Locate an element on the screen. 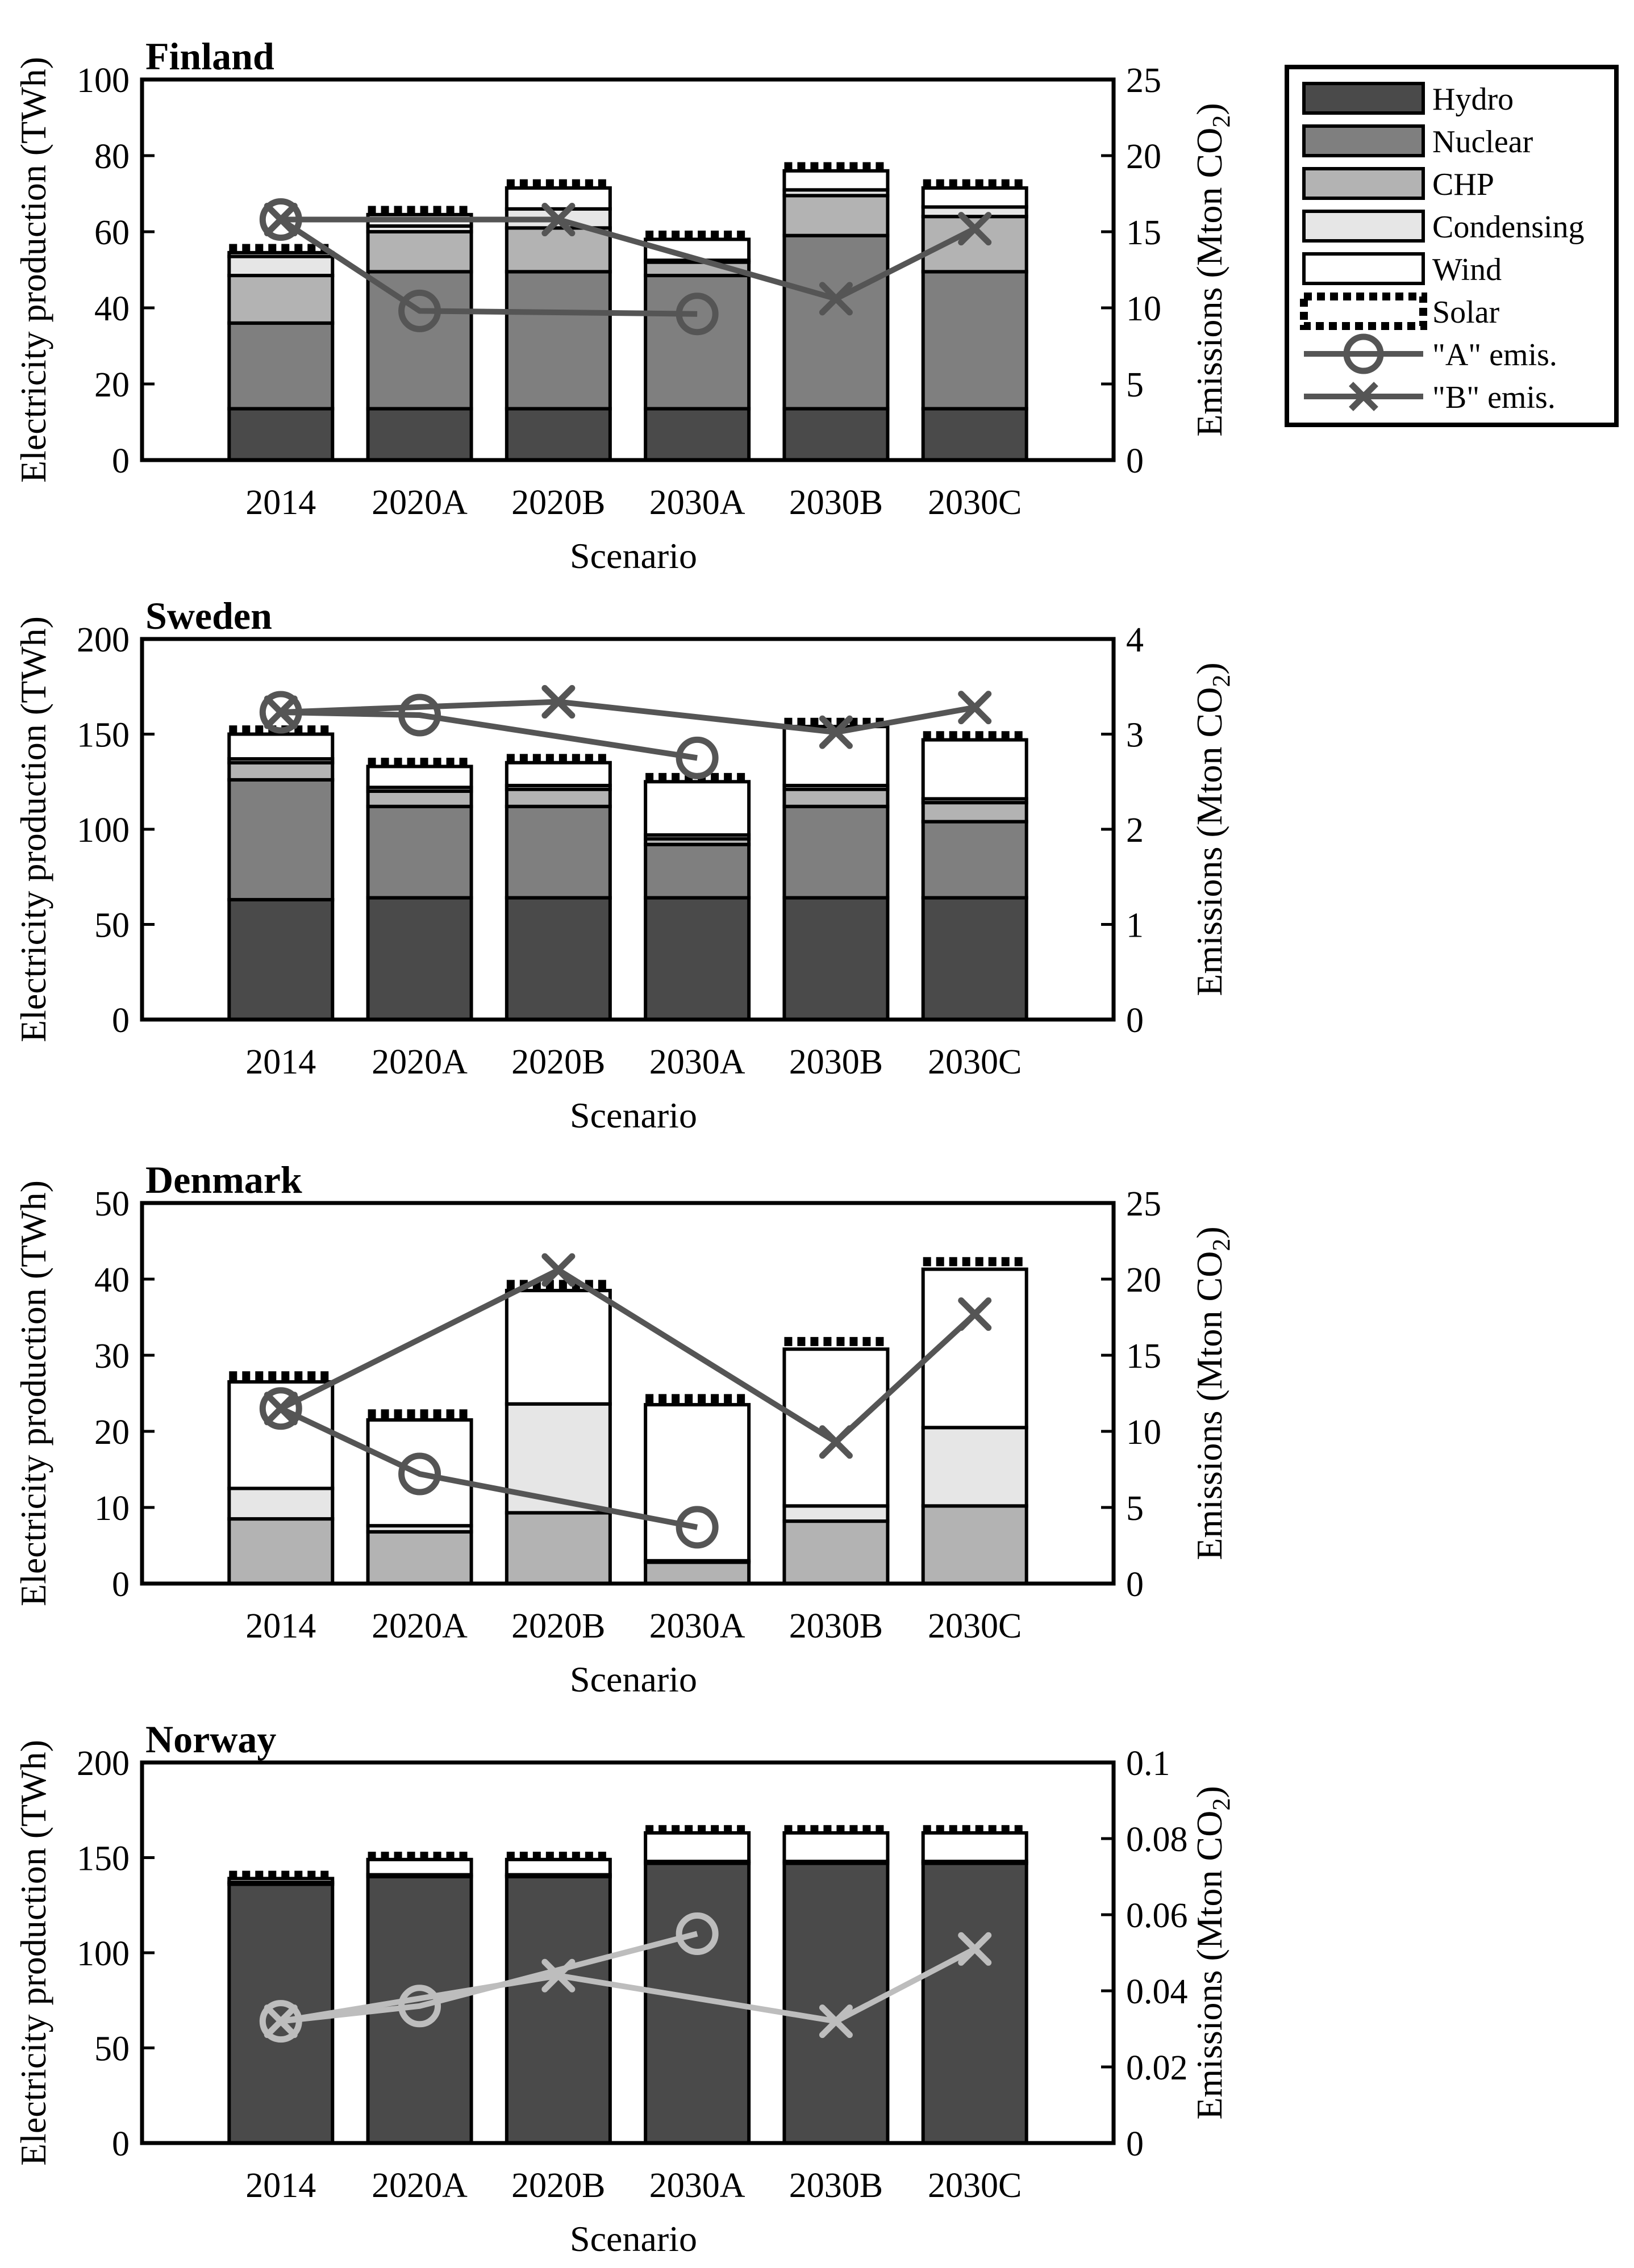  bars is located at coordinates (627, 869).